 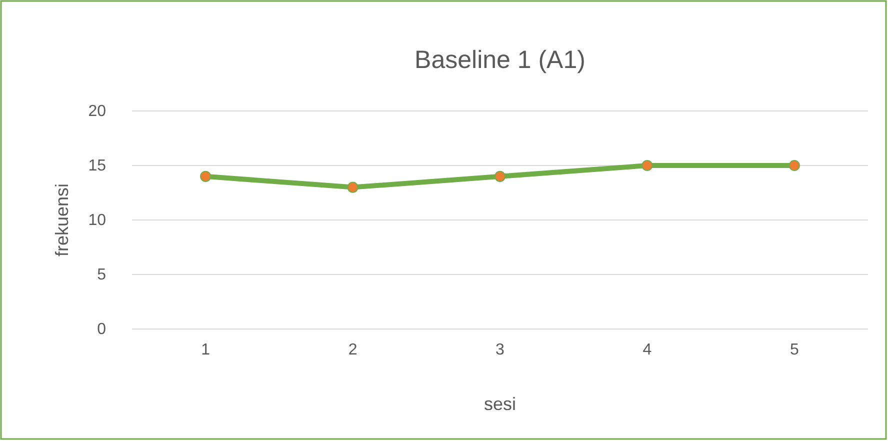 What do you see at coordinates (97, 111) in the screenshot?
I see `y-tick-label: 20` at bounding box center [97, 111].